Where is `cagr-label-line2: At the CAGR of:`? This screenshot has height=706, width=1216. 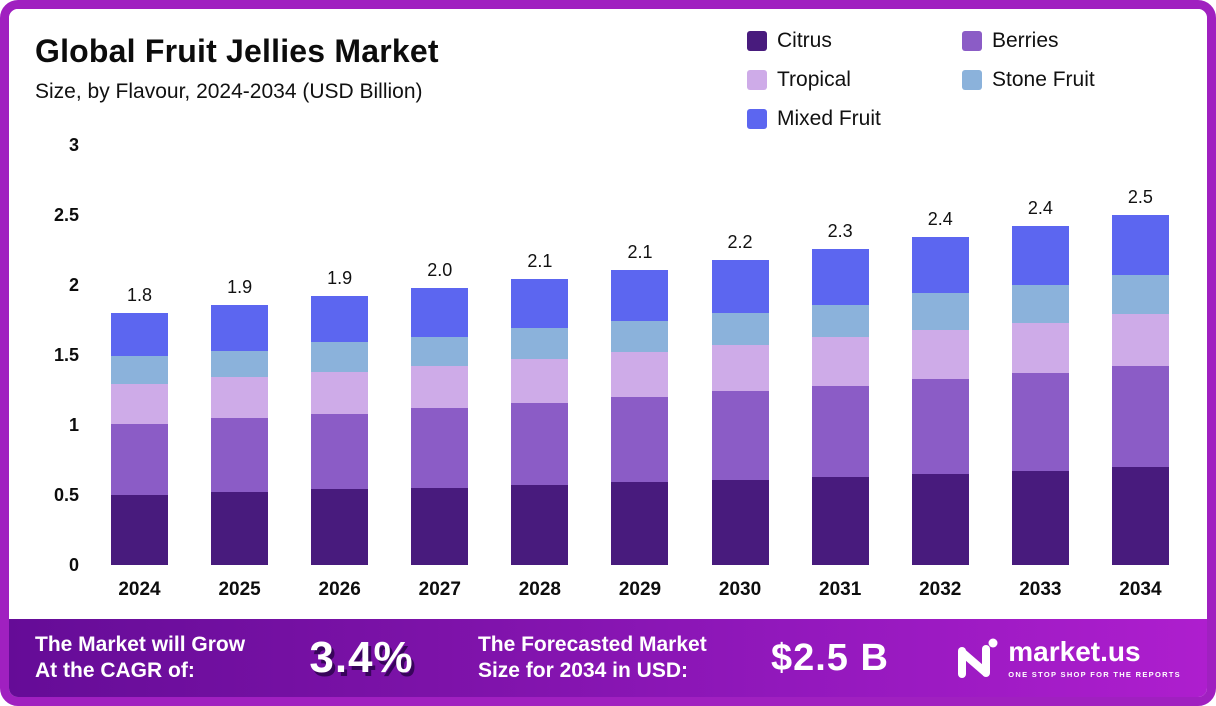 cagr-label-line2: At the CAGR of: is located at coordinates (115, 670).